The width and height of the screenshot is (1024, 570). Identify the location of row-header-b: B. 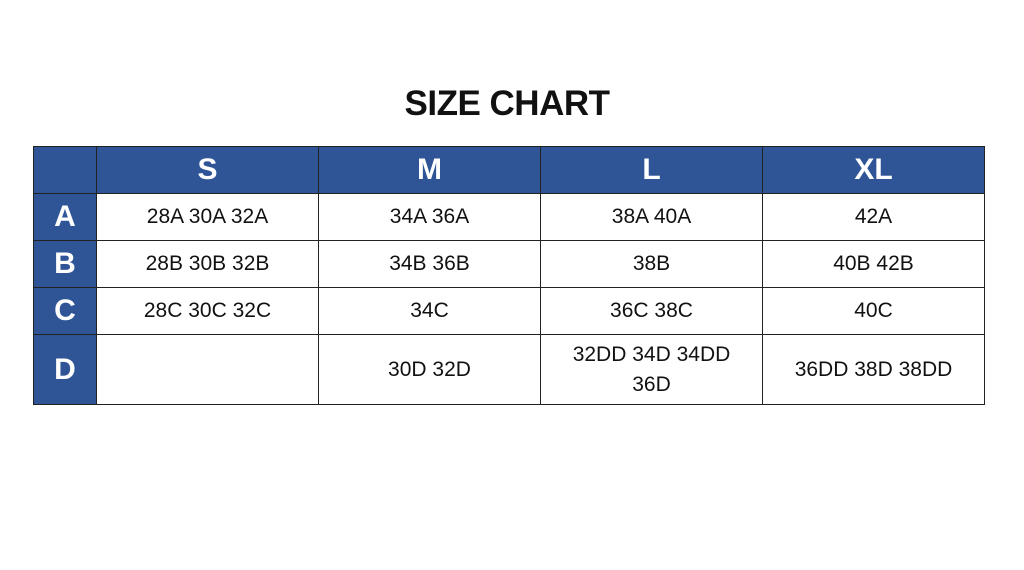
(65, 264).